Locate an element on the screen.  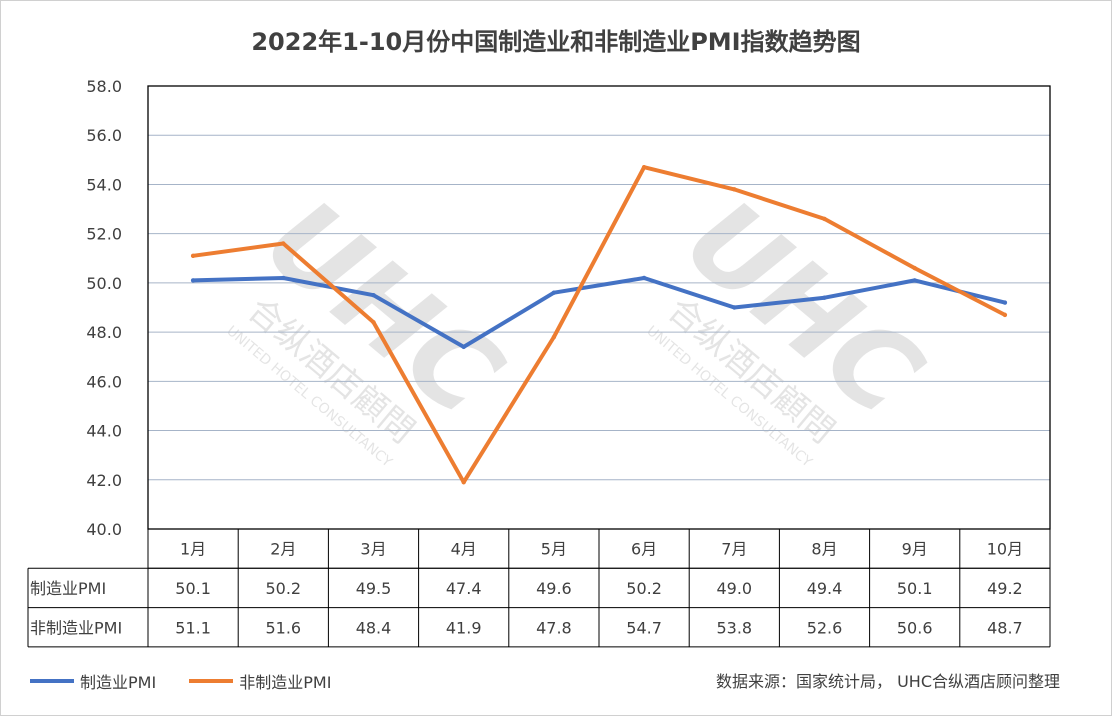
y-tick-label: 48.0 is located at coordinates (104, 332).